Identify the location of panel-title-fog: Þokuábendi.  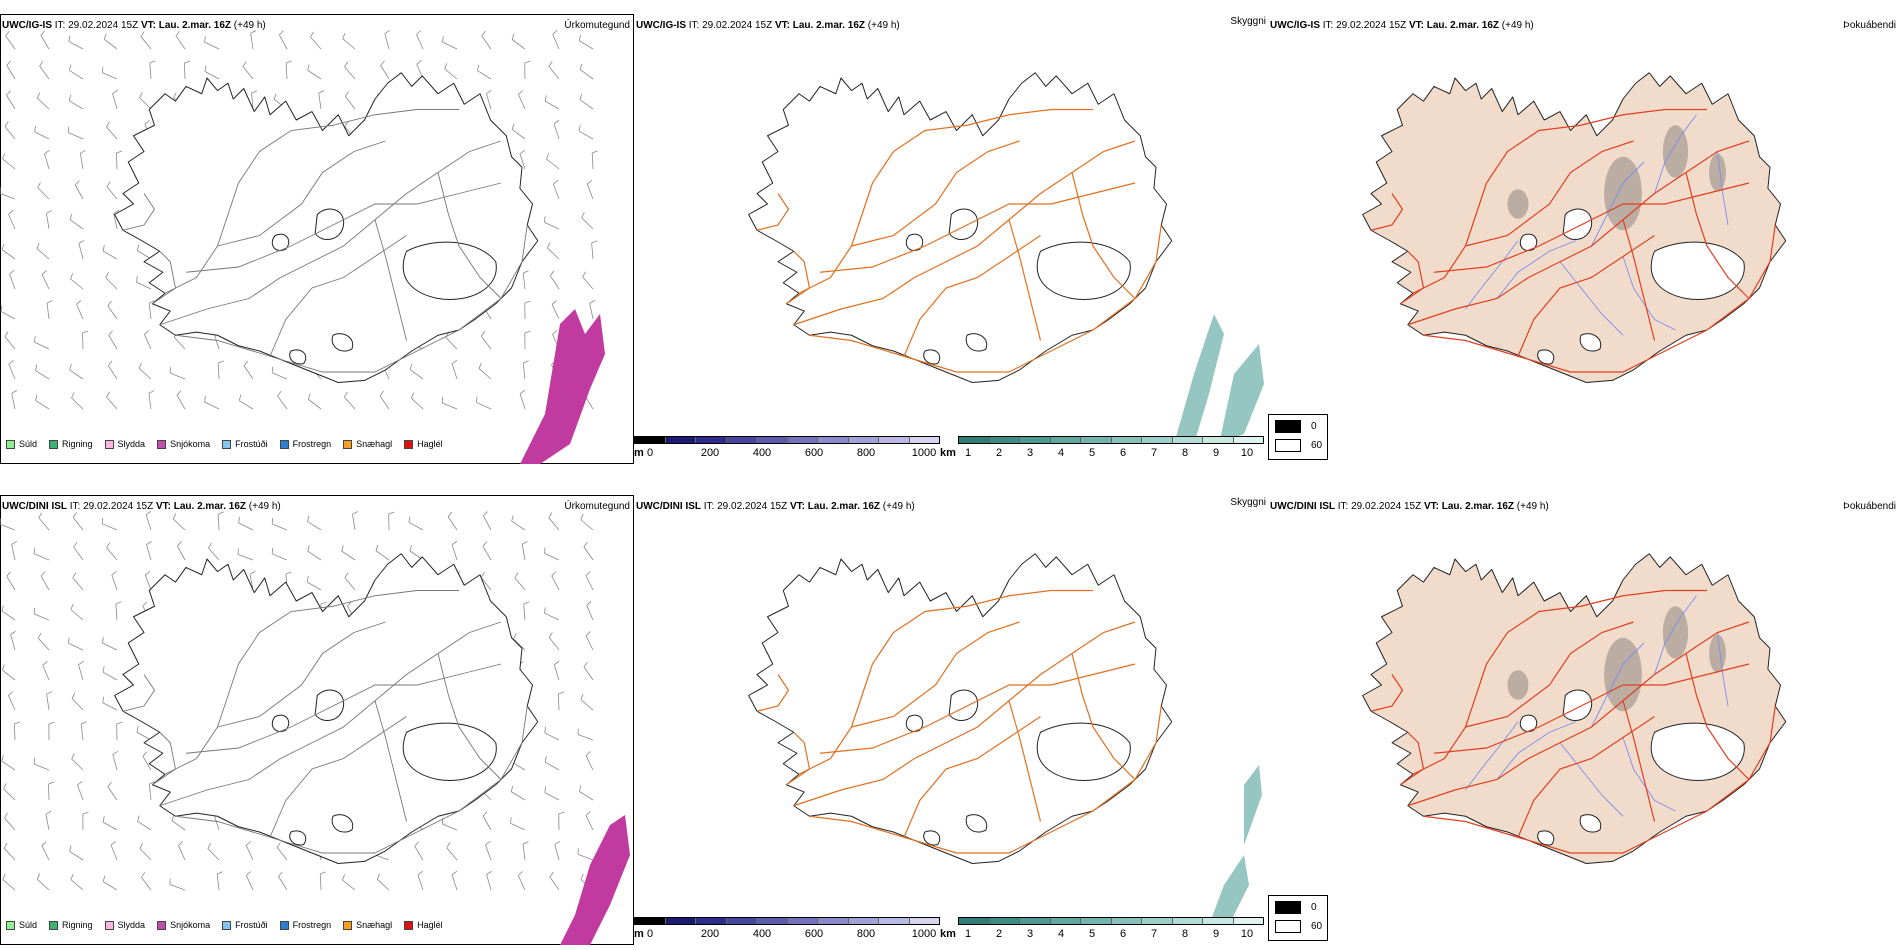
(1869, 506).